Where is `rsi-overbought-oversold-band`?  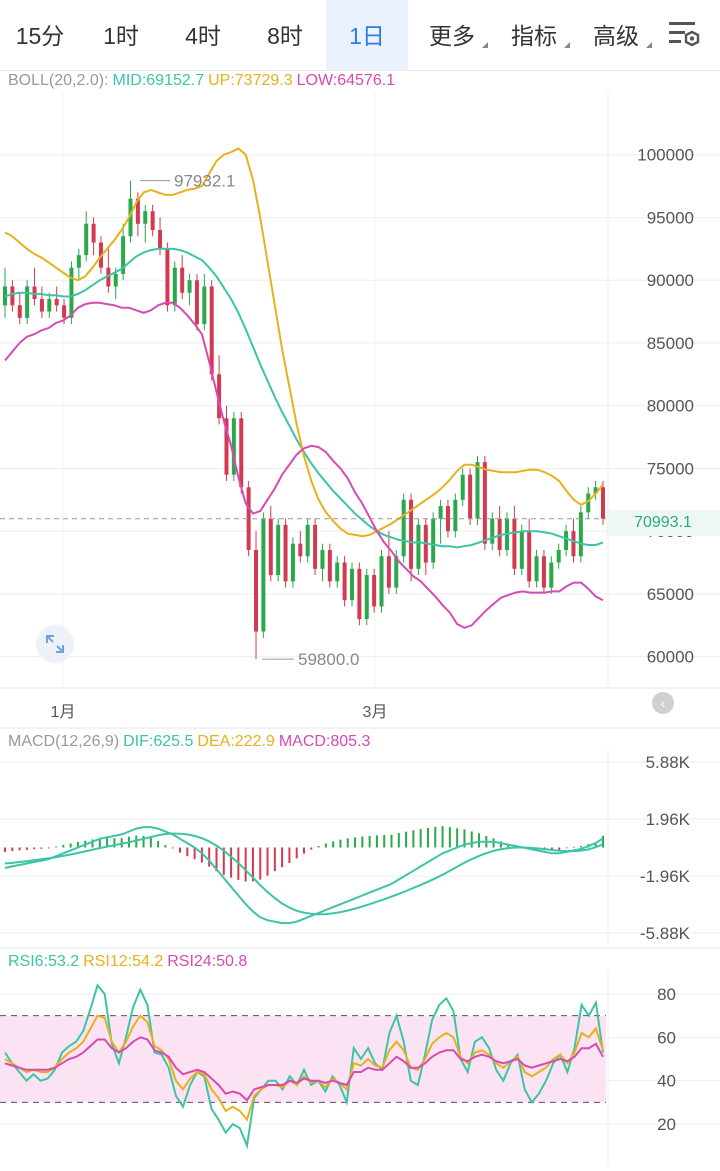
rsi-overbought-oversold-band is located at coordinates (303, 1059).